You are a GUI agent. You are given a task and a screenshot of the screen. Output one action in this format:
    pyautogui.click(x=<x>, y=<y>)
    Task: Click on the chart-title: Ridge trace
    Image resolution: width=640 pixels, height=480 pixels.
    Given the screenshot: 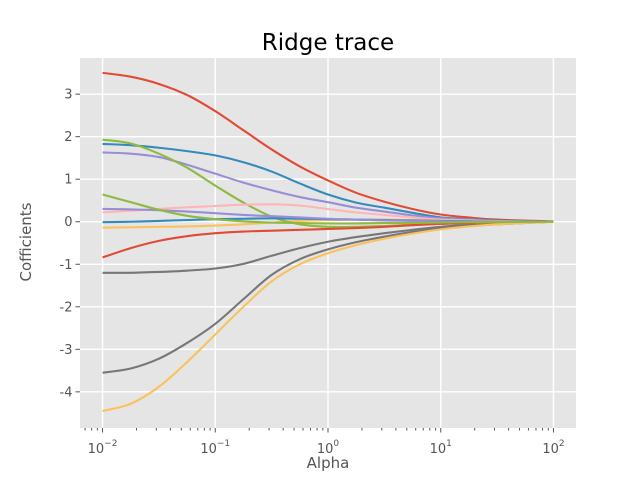 What is the action you would take?
    pyautogui.click(x=328, y=43)
    